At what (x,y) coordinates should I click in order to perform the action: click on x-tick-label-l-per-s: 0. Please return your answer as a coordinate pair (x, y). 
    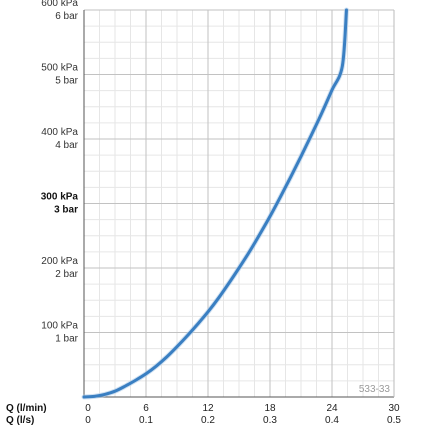
    Looking at the image, I should click on (88, 420).